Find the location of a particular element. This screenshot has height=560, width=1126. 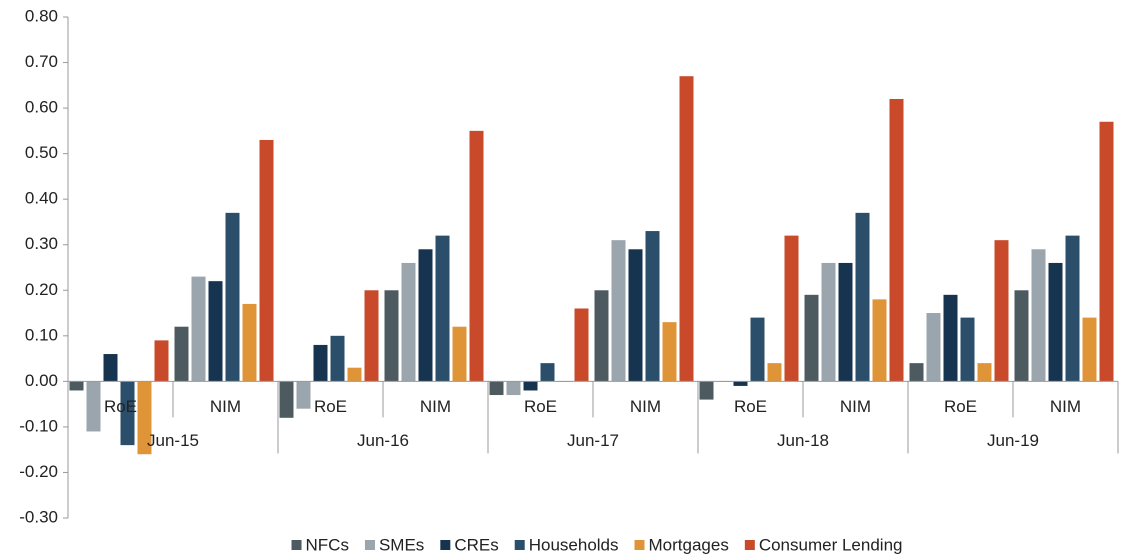

x-group-label: Jun-15 is located at coordinates (173, 440).